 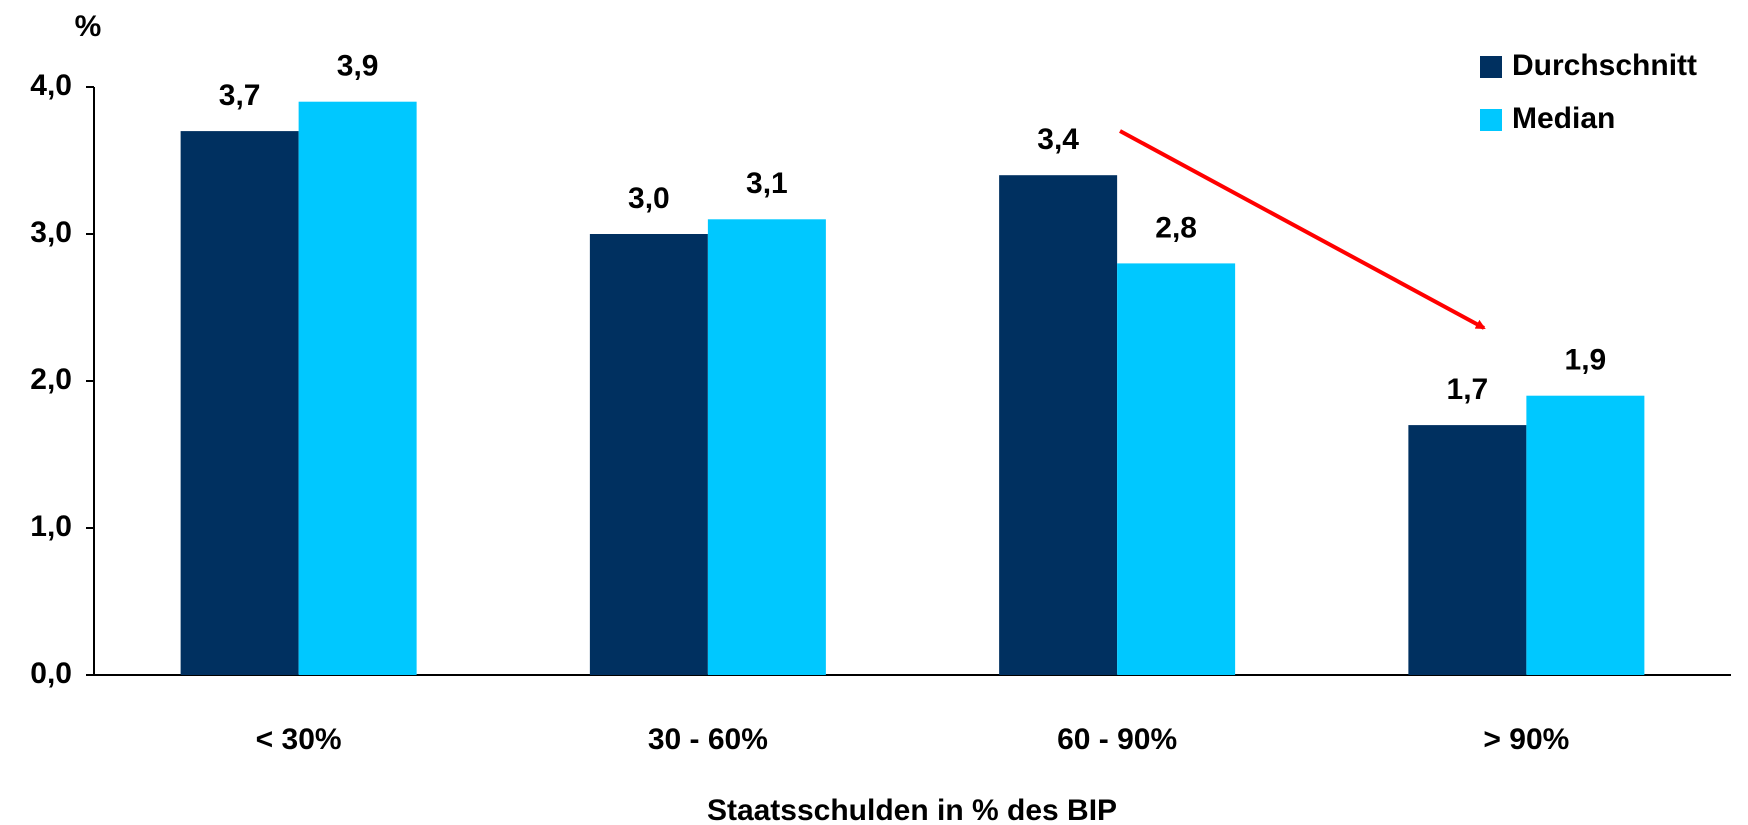 I want to click on value-label: 3,4, so click(x=1058, y=139).